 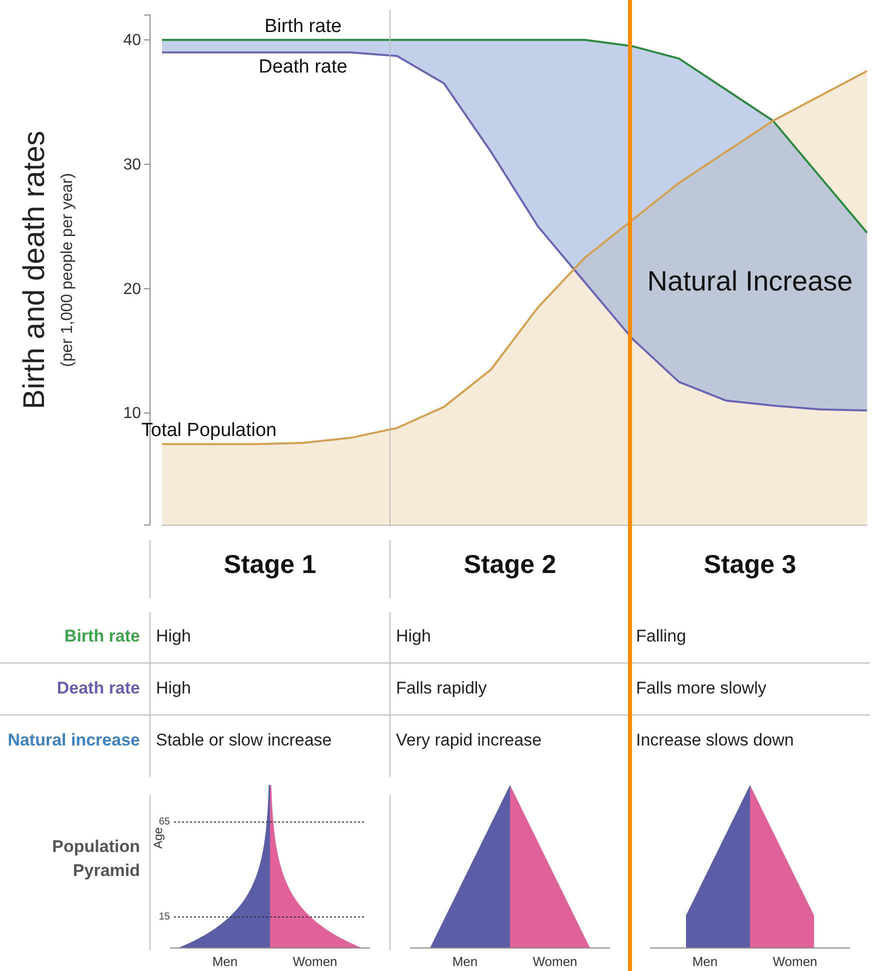 I want to click on text: Falling, so click(x=661, y=636).